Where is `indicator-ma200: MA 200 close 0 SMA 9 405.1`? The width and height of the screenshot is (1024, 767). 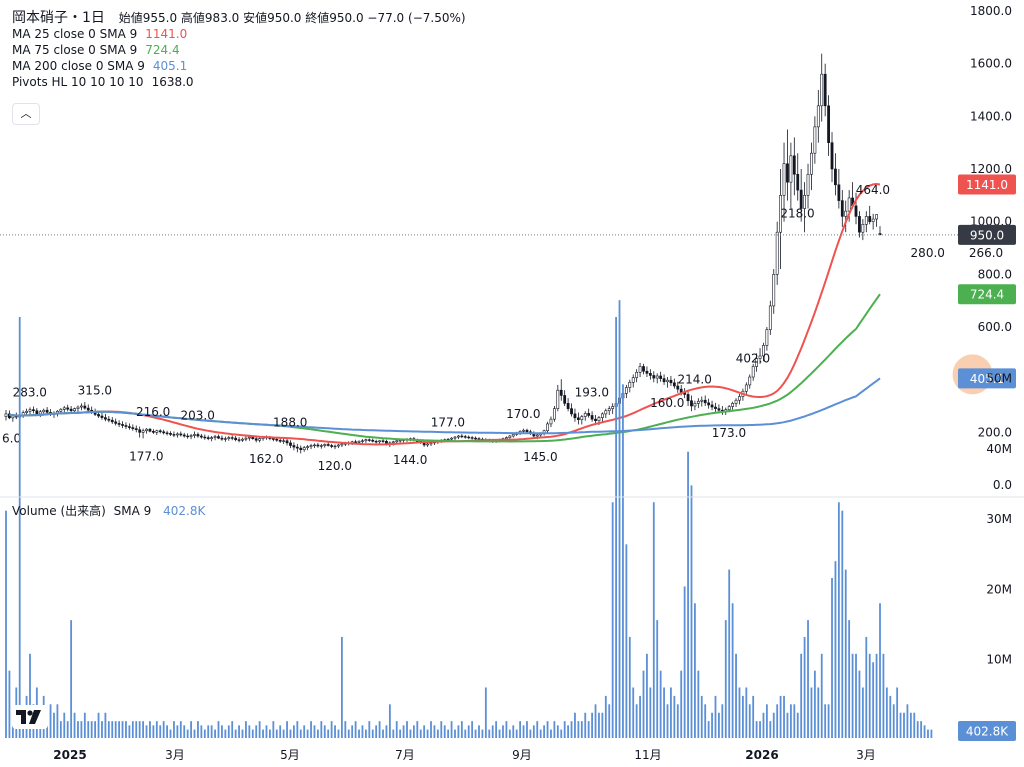 indicator-ma200: MA 200 close 0 SMA 9 405.1 is located at coordinates (239, 66).